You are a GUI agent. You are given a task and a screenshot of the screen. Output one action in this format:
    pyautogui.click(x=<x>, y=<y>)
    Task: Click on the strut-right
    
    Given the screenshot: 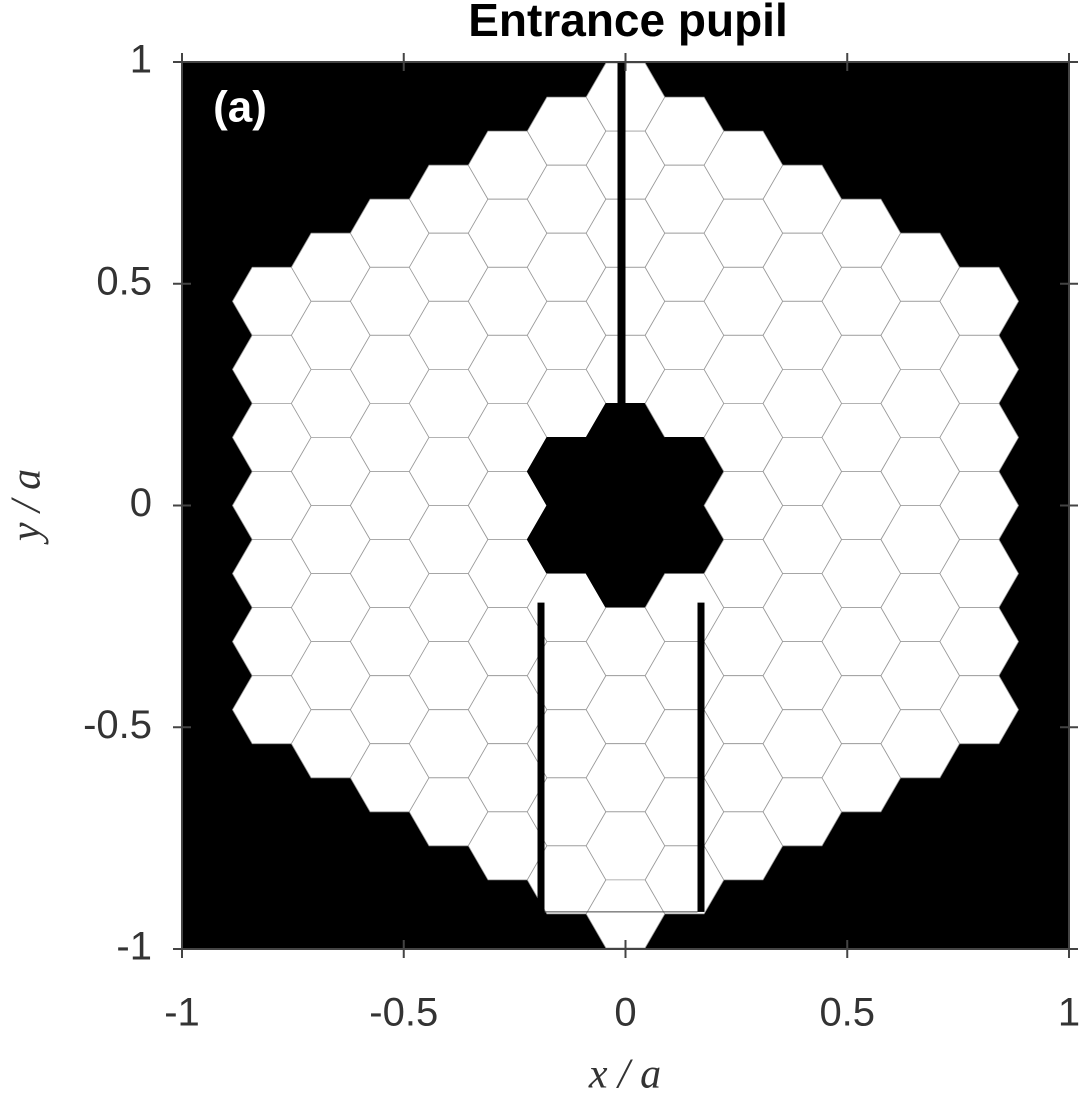 What is the action you would take?
    pyautogui.click(x=701, y=757)
    